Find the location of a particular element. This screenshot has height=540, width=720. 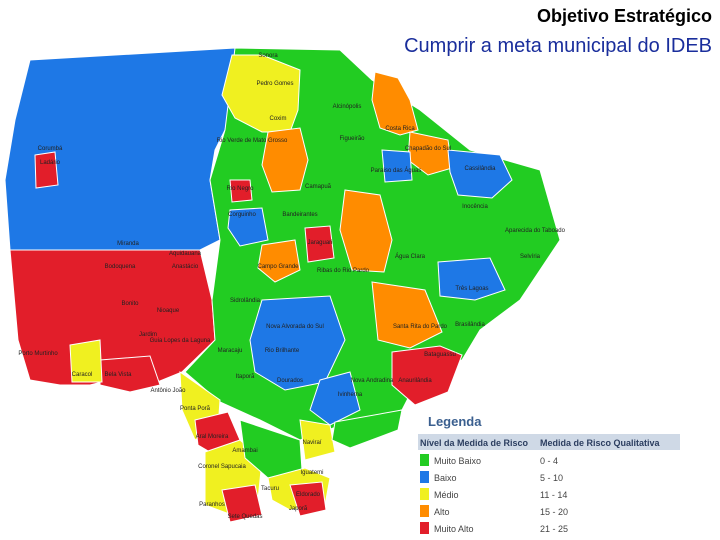

place-label: Iguatemi is located at coordinates (311, 473).